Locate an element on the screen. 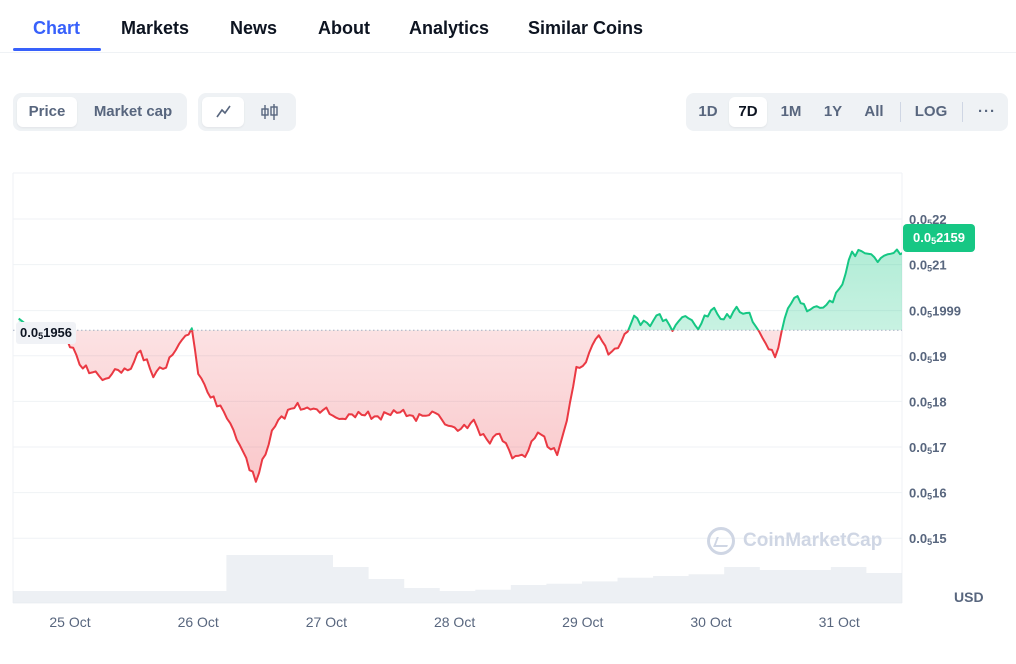 This screenshot has width=1016, height=664. range-1m-button: 1M is located at coordinates (791, 111).